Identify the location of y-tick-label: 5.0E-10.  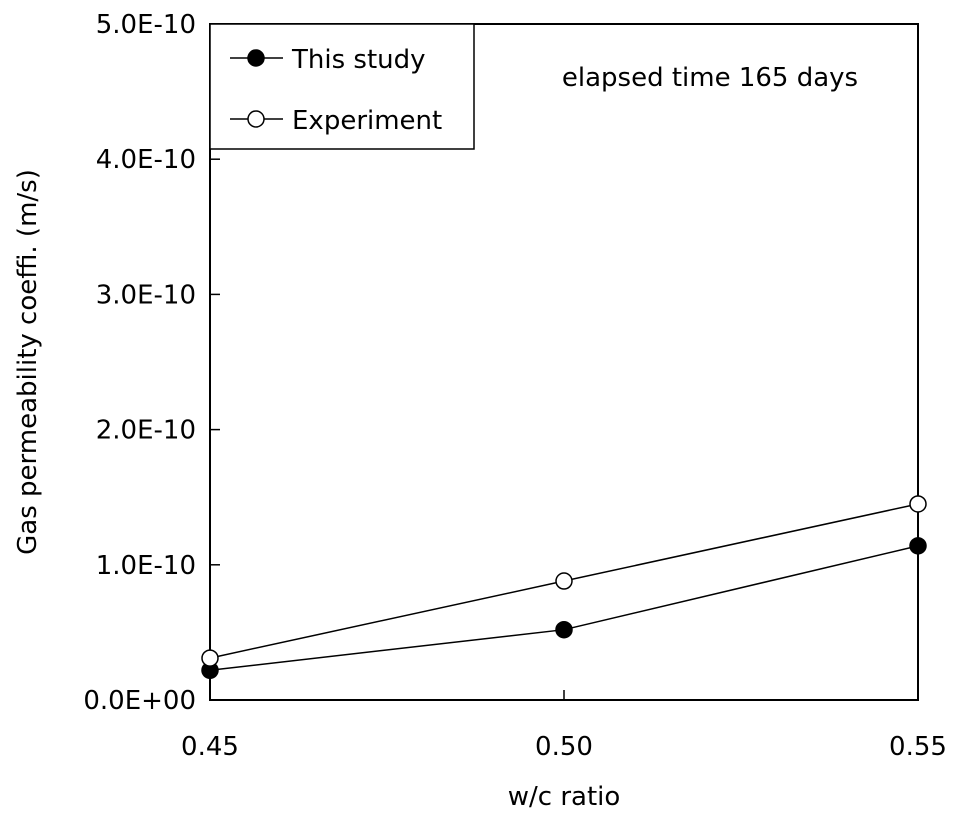
(146, 25).